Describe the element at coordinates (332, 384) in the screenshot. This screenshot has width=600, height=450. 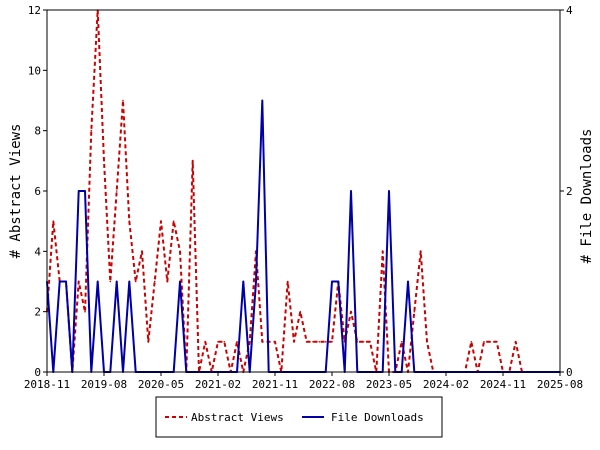
I see `x-tick-label: 2022-08` at that location.